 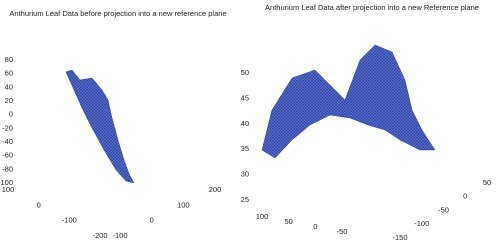 What do you see at coordinates (9, 100) in the screenshot?
I see `z-tick-label: 20` at bounding box center [9, 100].